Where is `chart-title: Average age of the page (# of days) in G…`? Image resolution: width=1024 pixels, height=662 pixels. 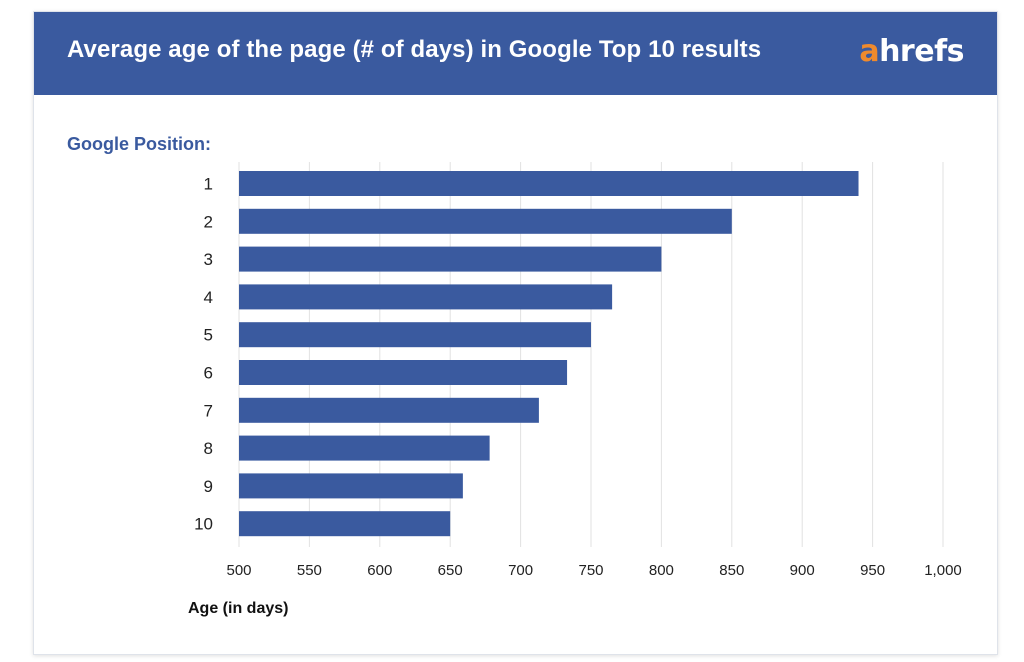
chart-title: Average age of the page (# of days) in G… is located at coordinates (414, 49).